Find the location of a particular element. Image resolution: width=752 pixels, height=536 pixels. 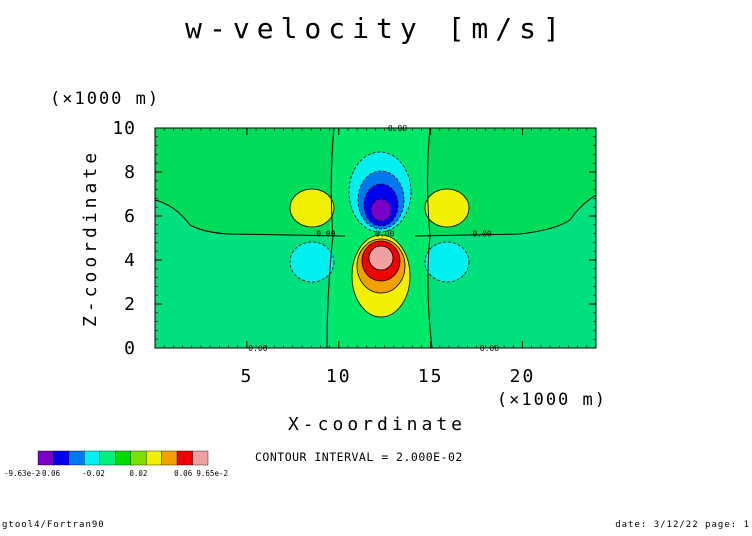

x-tick-label: 10 is located at coordinates (339, 376).